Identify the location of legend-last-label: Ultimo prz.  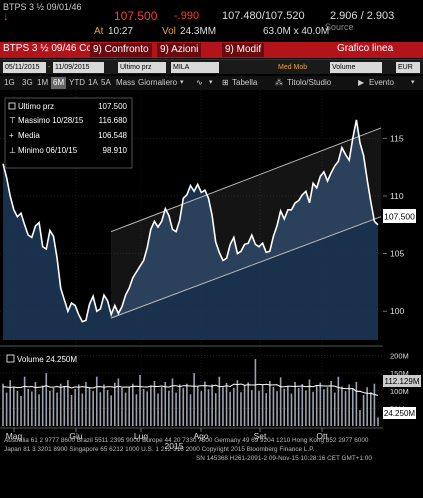
(36, 106).